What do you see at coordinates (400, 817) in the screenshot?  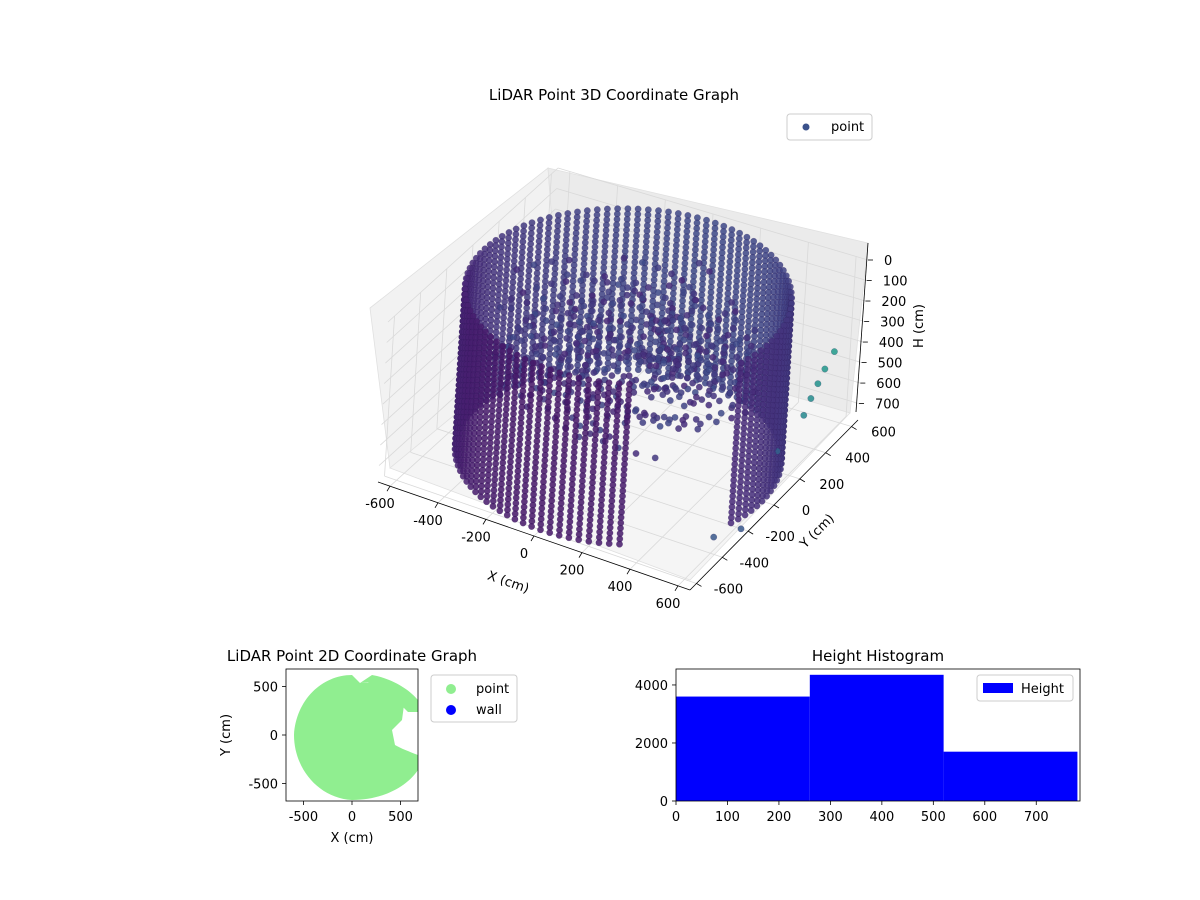 I see `x-tick-label: 500` at bounding box center [400, 817].